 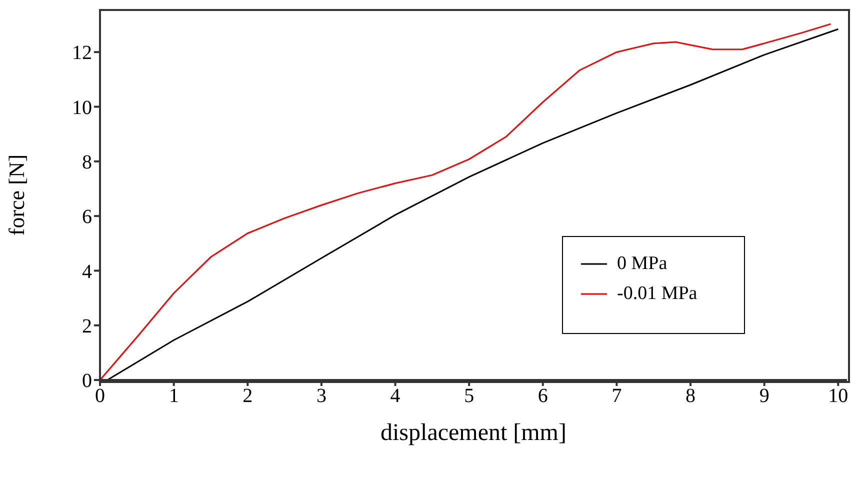 What do you see at coordinates (82, 53) in the screenshot?
I see `y-tick-label: 12` at bounding box center [82, 53].